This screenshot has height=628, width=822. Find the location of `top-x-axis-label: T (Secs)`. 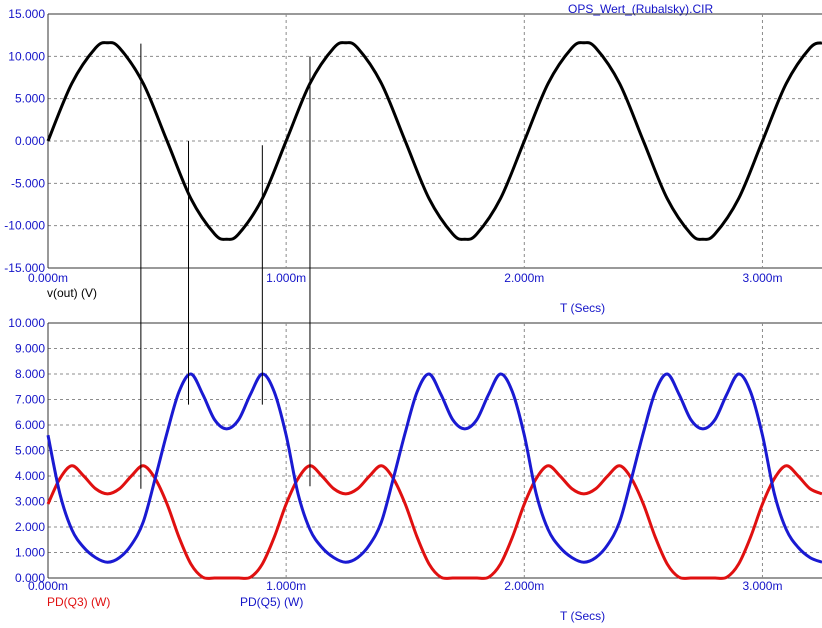

top-x-axis-label: T (Secs) is located at coordinates (582, 308).